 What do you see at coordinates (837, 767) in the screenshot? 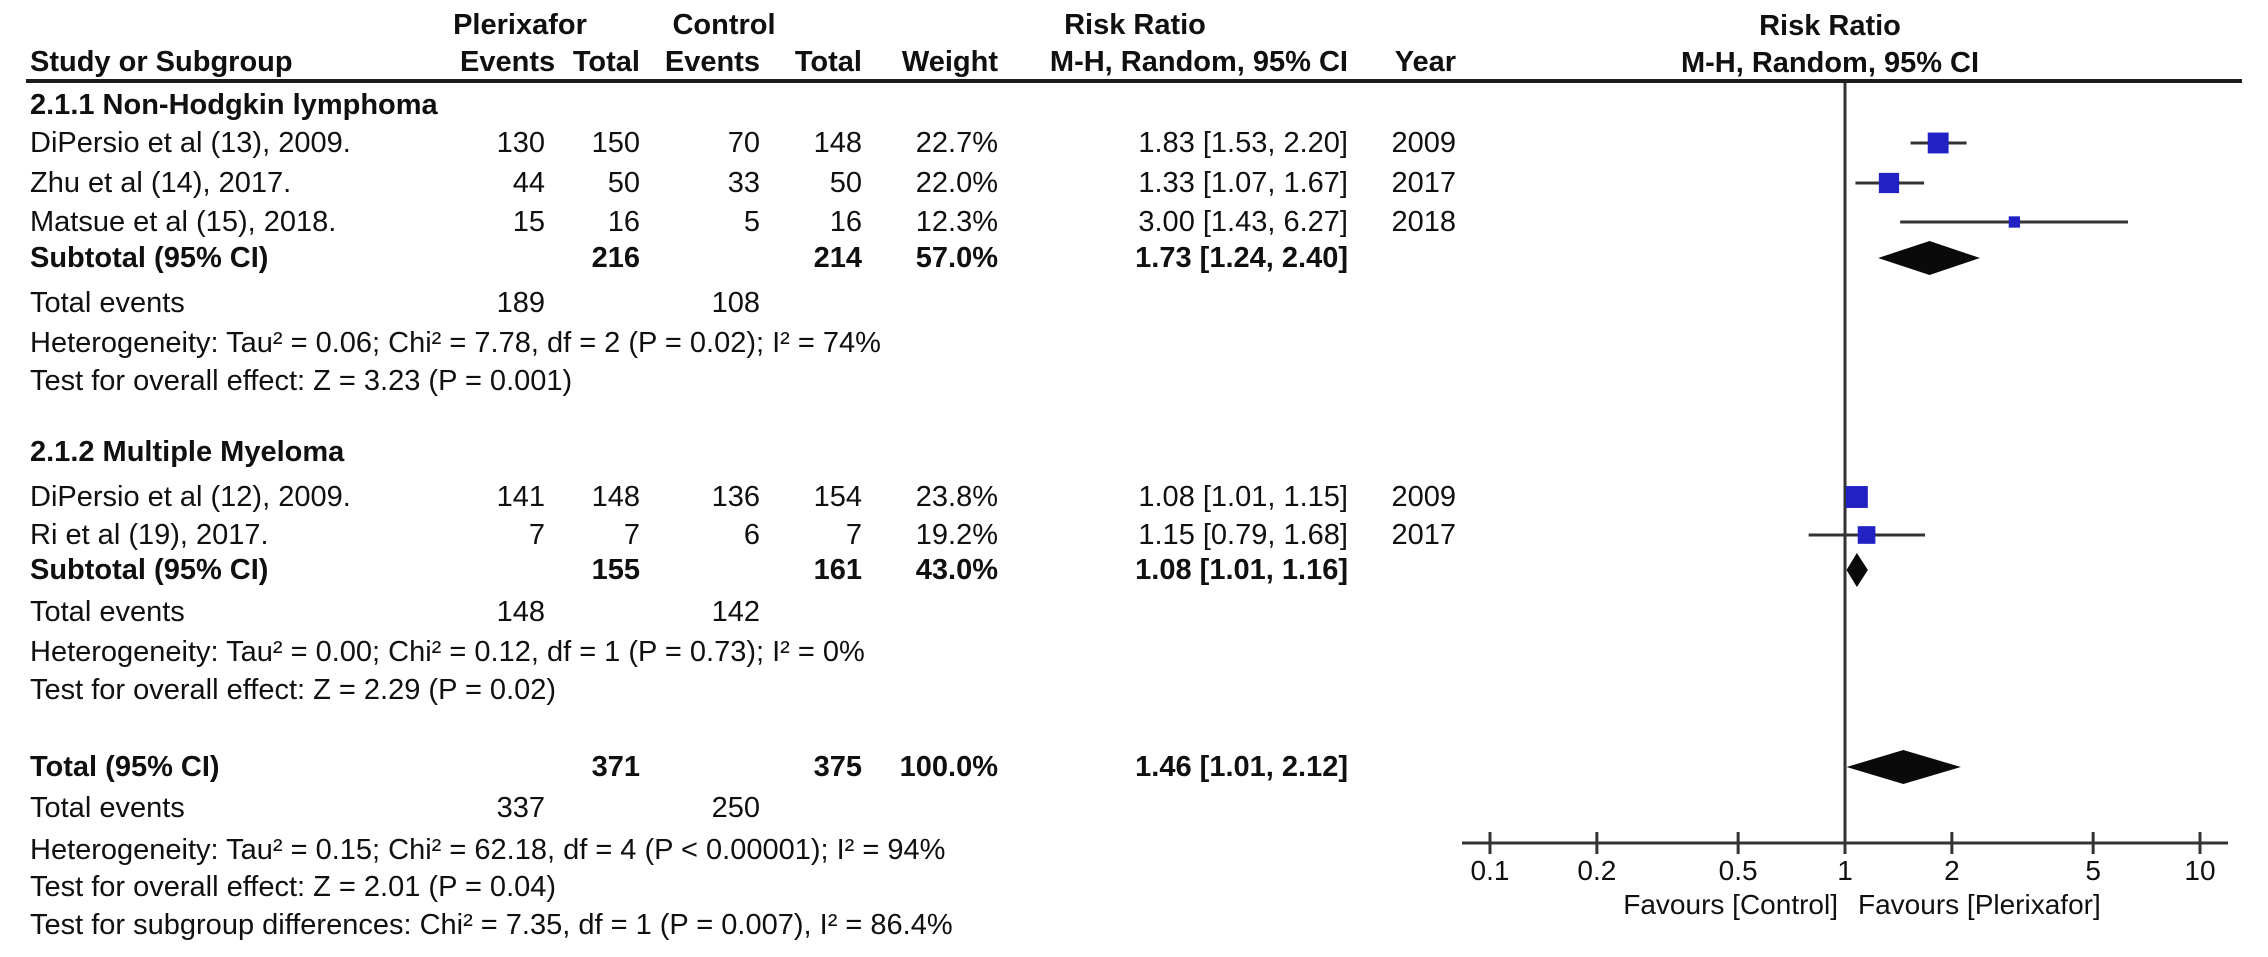
I see `cell-total2: 375` at bounding box center [837, 767].